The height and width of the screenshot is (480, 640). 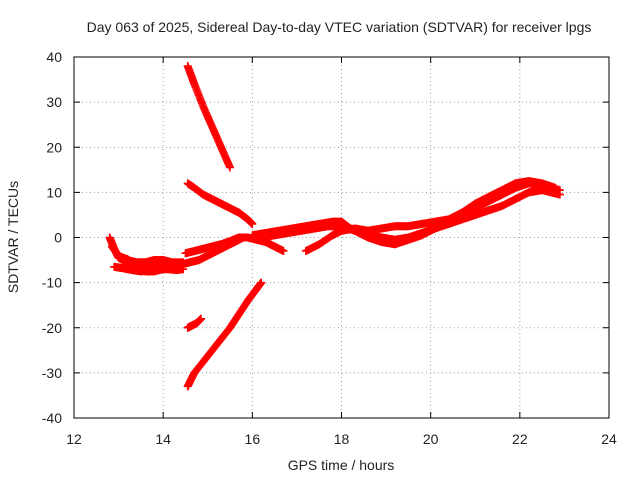 What do you see at coordinates (209, 117) in the screenshot?
I see `series-trace-i` at bounding box center [209, 117].